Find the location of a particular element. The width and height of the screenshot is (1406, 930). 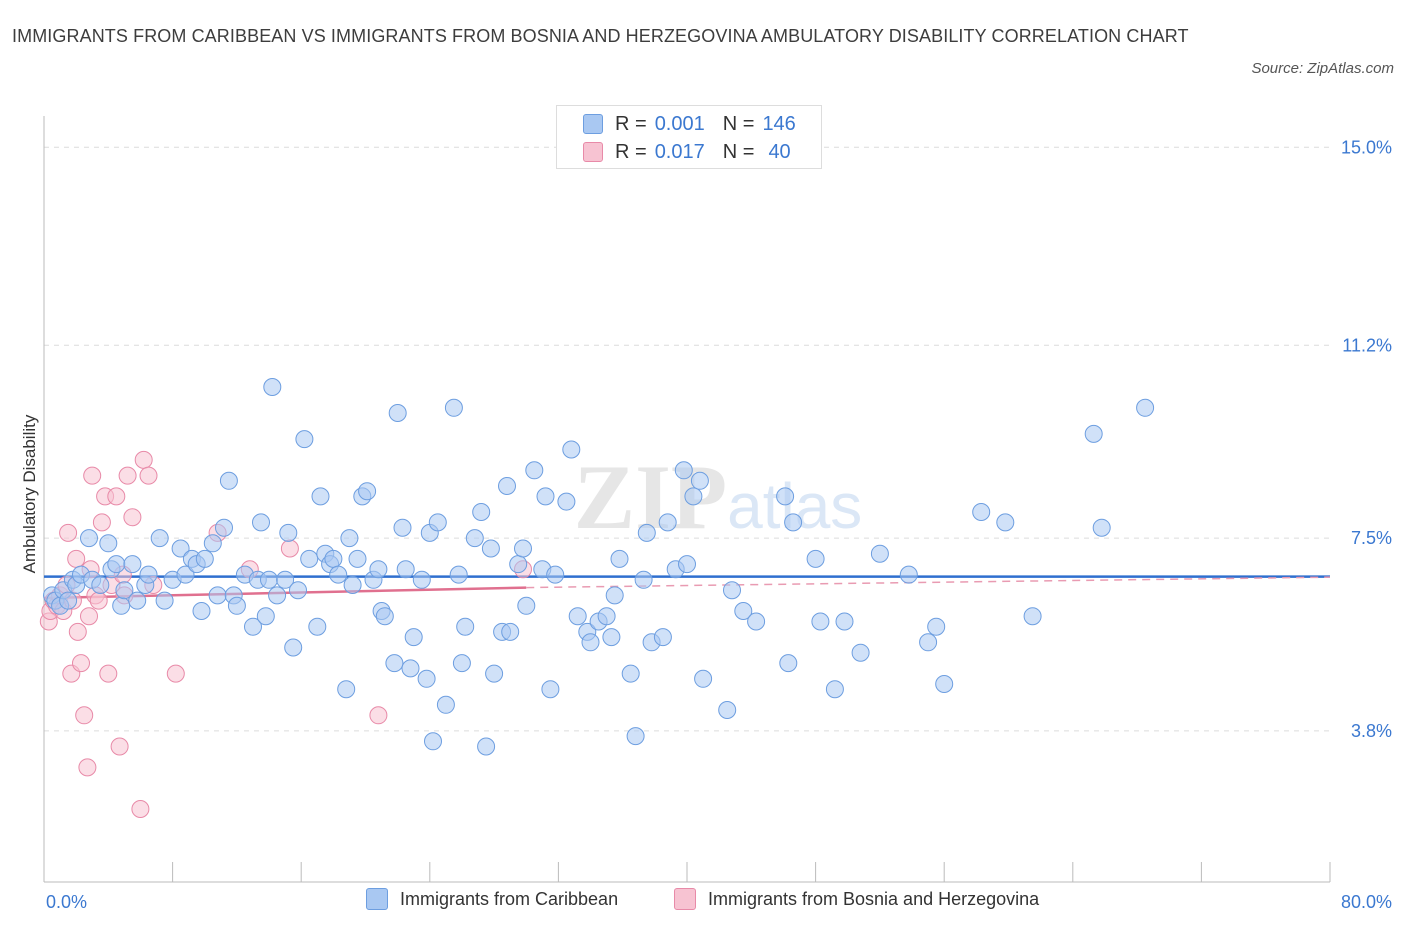

legend-r-value: 0.017 is located at coordinates (679, 151).